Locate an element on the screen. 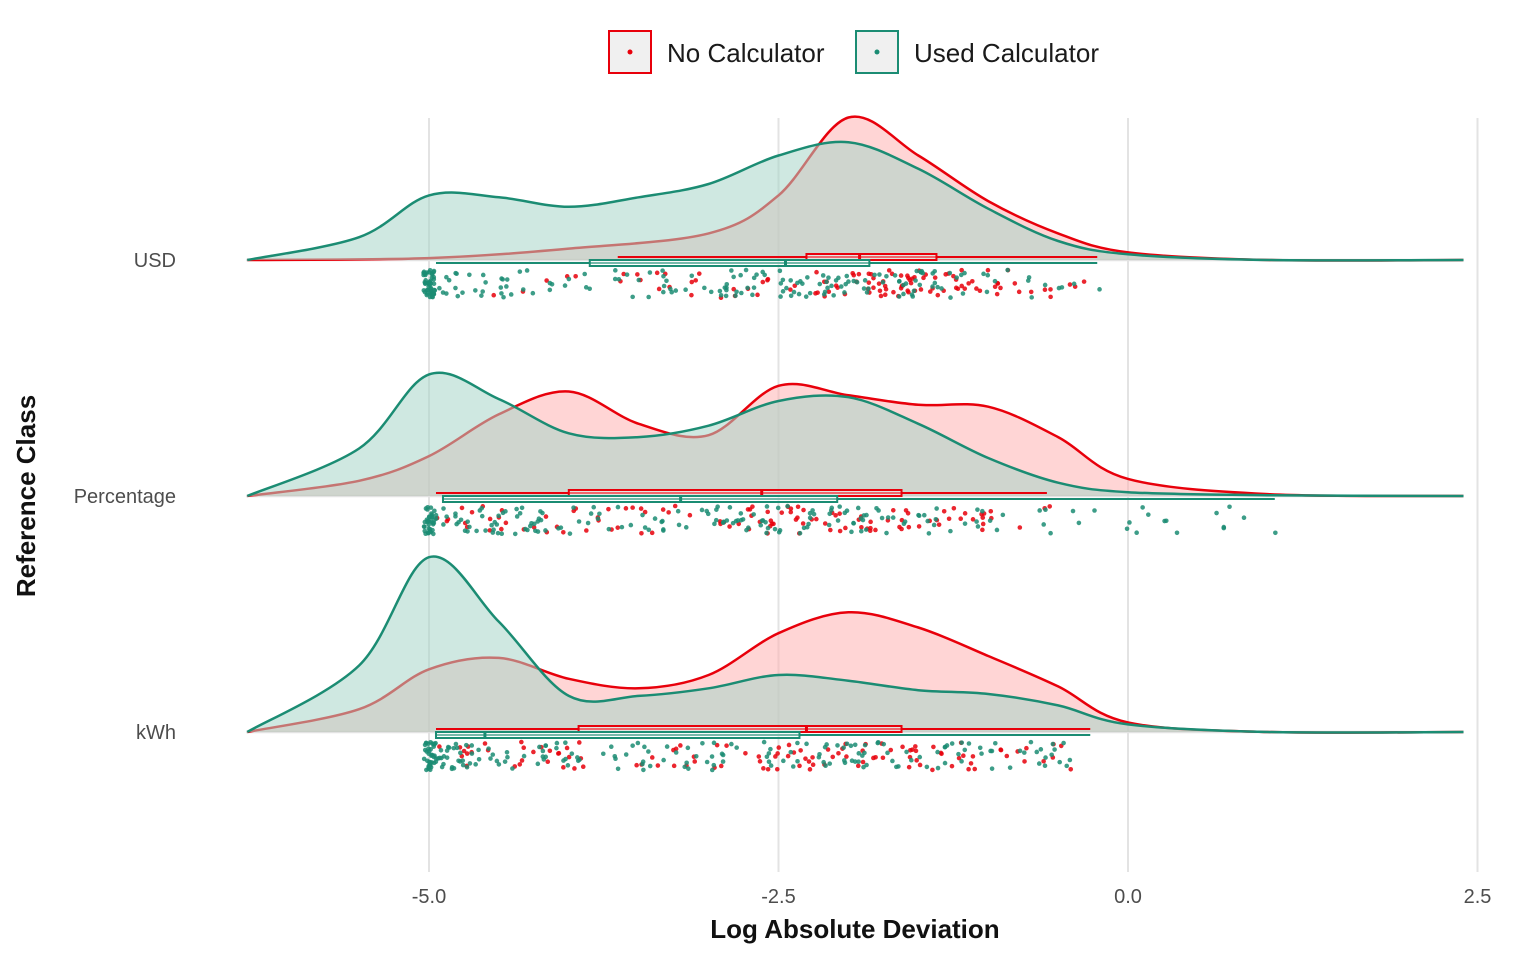 Image resolution: width=1536 pixels, height=960 pixels. y-tick-label-kwh: kWh is located at coordinates (156, 733).